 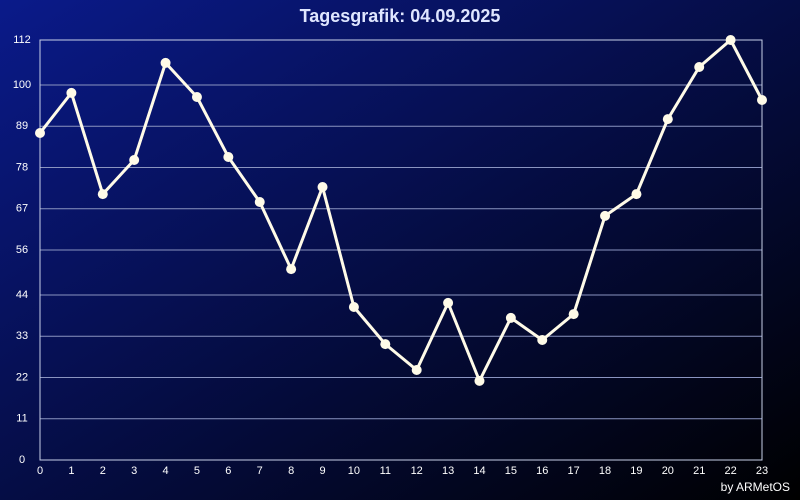 I want to click on x-tick-label: 12, so click(x=417, y=471).